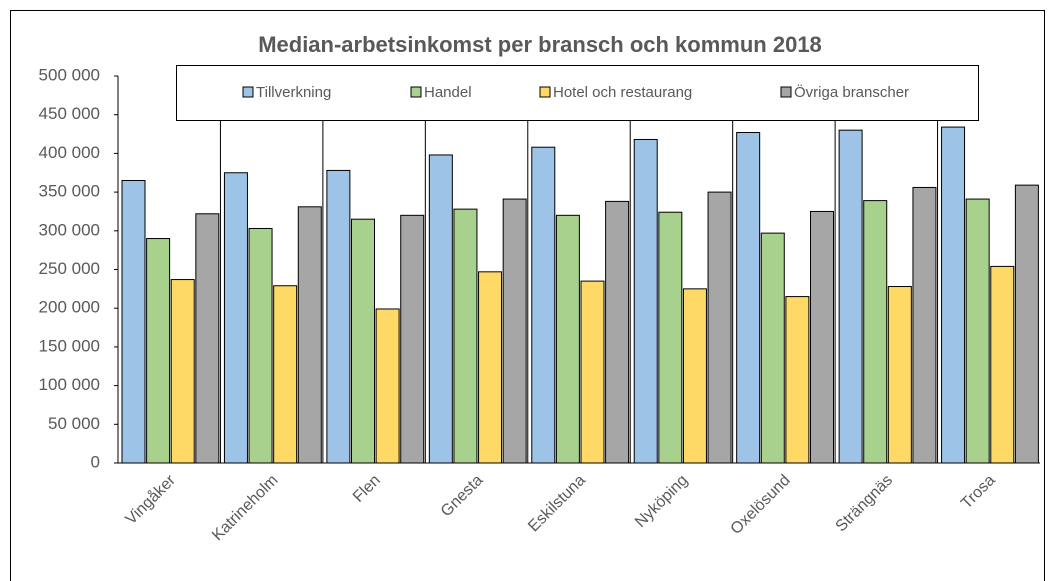 This screenshot has height=581, width=1053. What do you see at coordinates (74, 423) in the screenshot?
I see `y-tick-label: 50 000` at bounding box center [74, 423].